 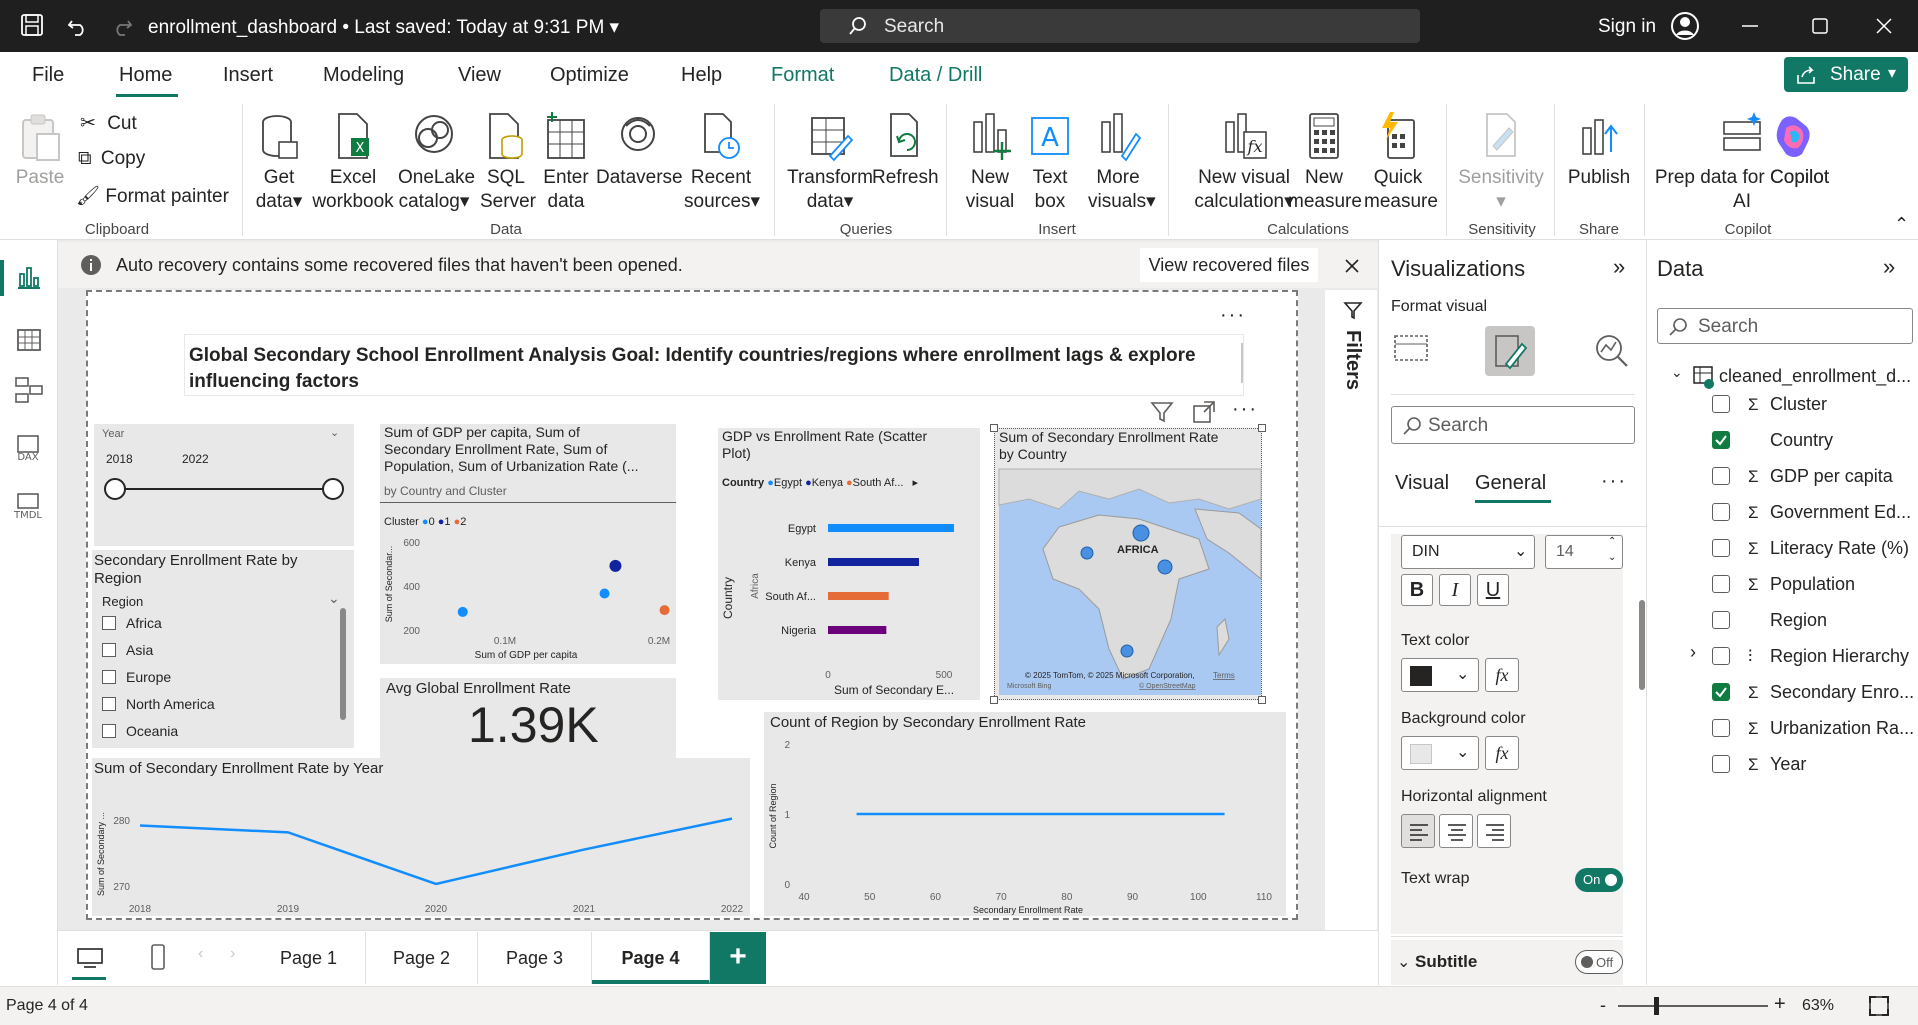 I want to click on page-tab: Page 4, so click(x=651, y=958).